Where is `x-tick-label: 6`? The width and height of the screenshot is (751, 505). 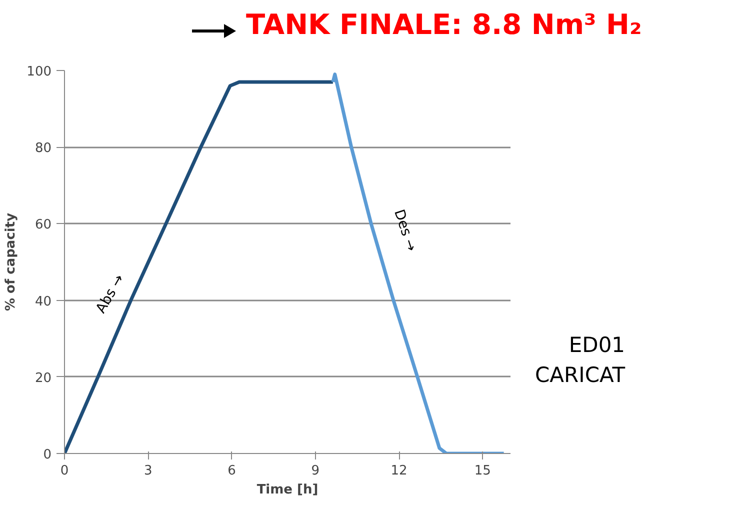
x-tick-label: 6 is located at coordinates (232, 471).